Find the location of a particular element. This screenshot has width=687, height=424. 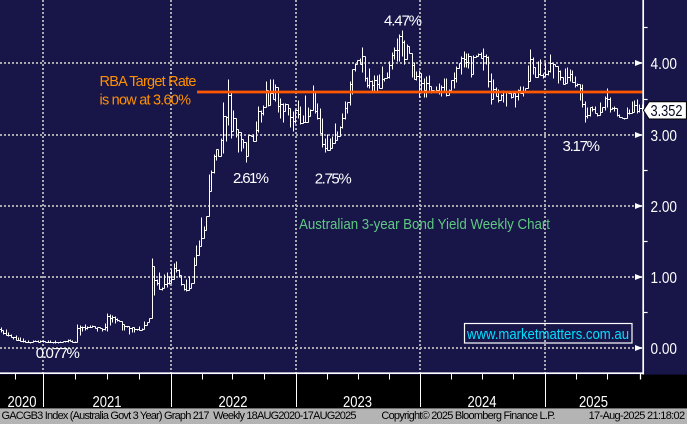

svg-text: 2025 is located at coordinates (593, 402).